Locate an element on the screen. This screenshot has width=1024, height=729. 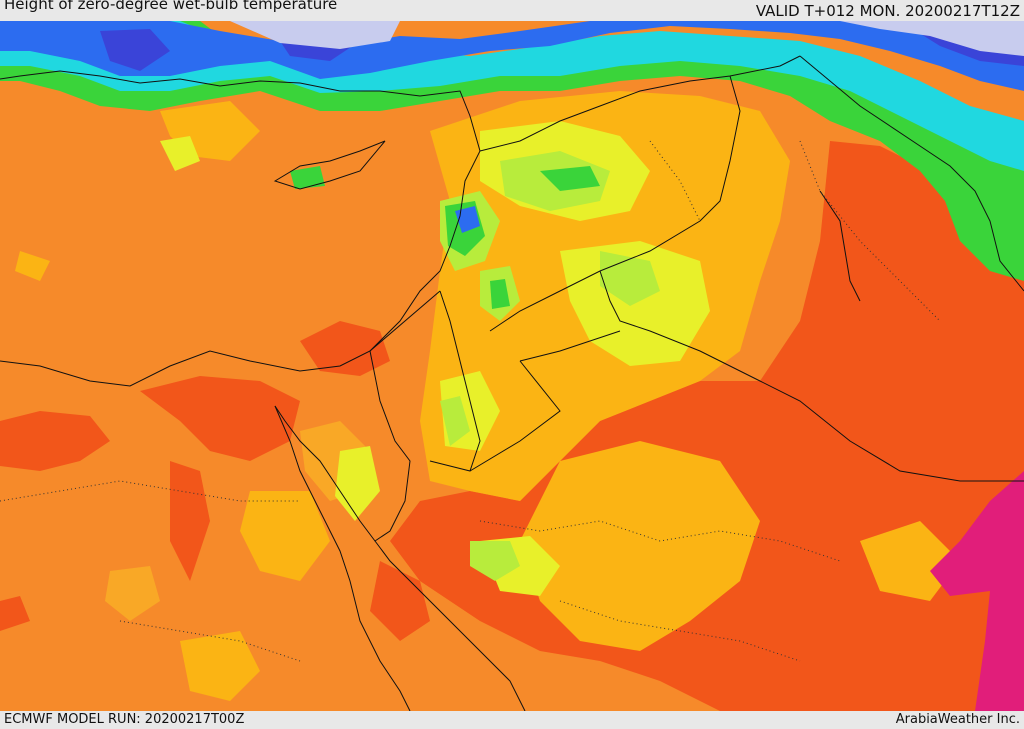
credit-label: ArabiaWeather Inc. is located at coordinates (957, 719).